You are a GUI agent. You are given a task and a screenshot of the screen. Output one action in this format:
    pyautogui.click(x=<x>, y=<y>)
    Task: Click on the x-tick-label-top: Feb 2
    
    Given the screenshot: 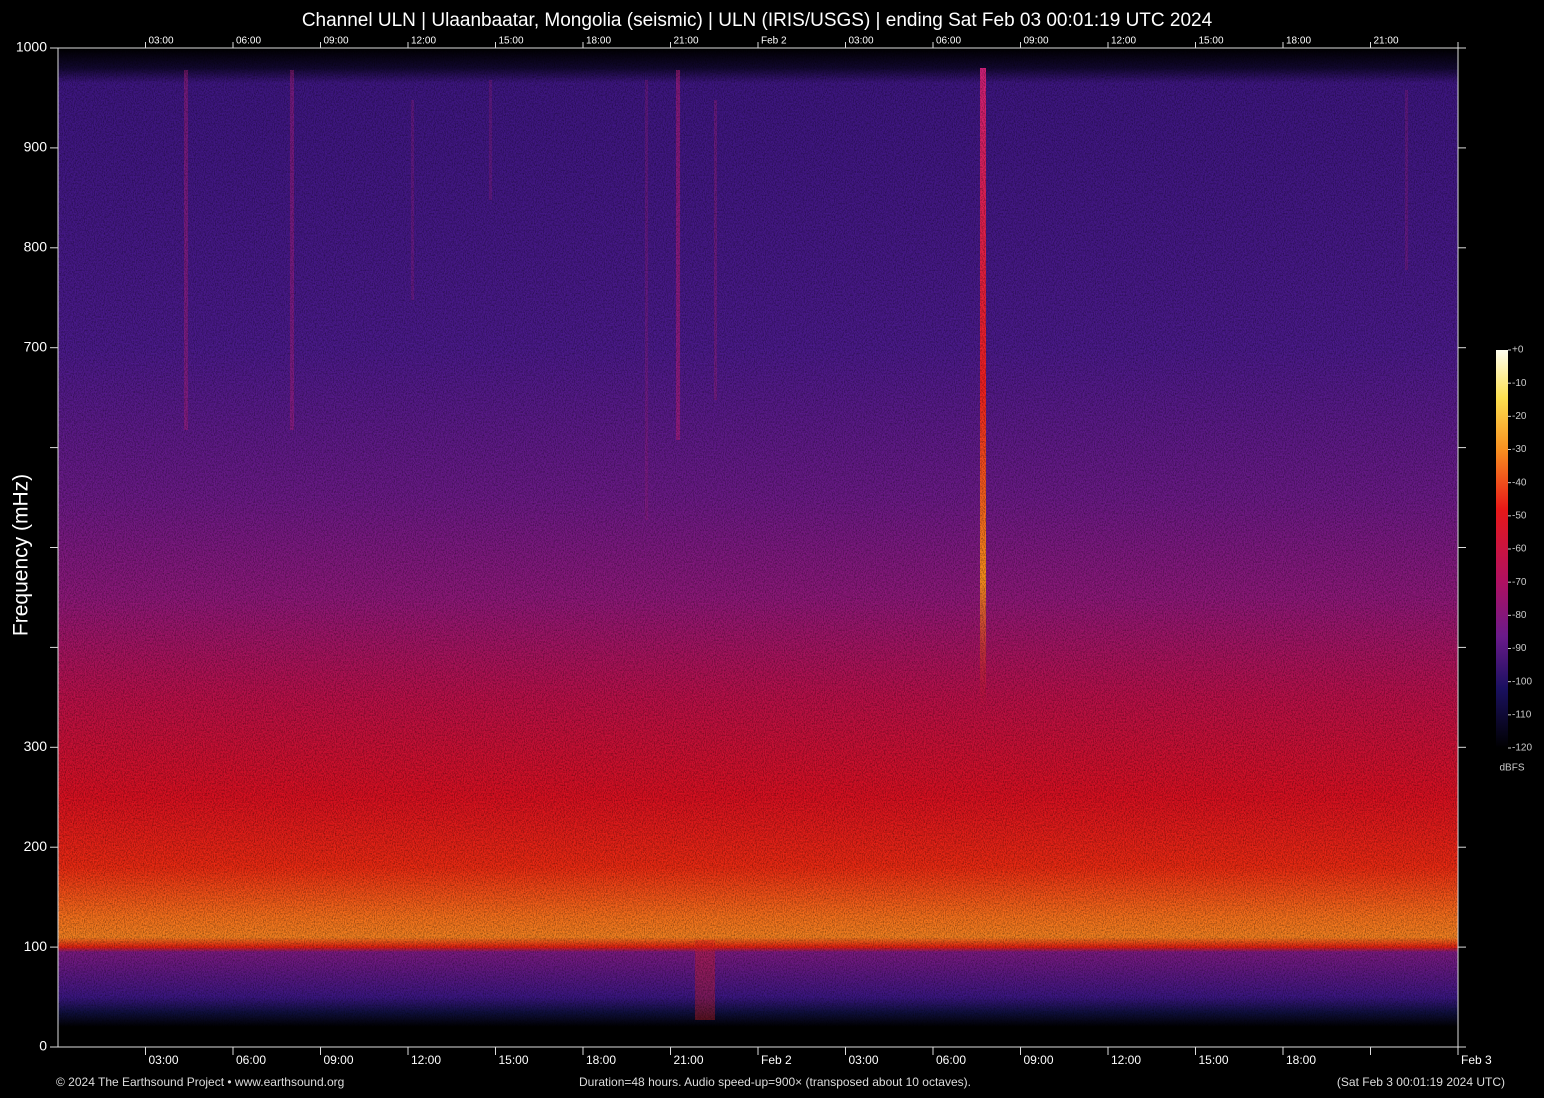 What is the action you would take?
    pyautogui.click(x=774, y=41)
    